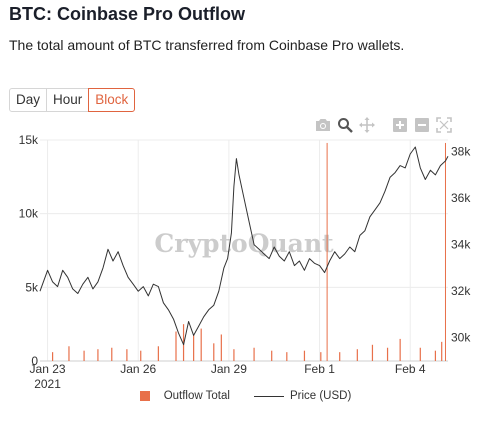 This screenshot has width=491, height=421. I want to click on range-block-button: Block, so click(112, 100).